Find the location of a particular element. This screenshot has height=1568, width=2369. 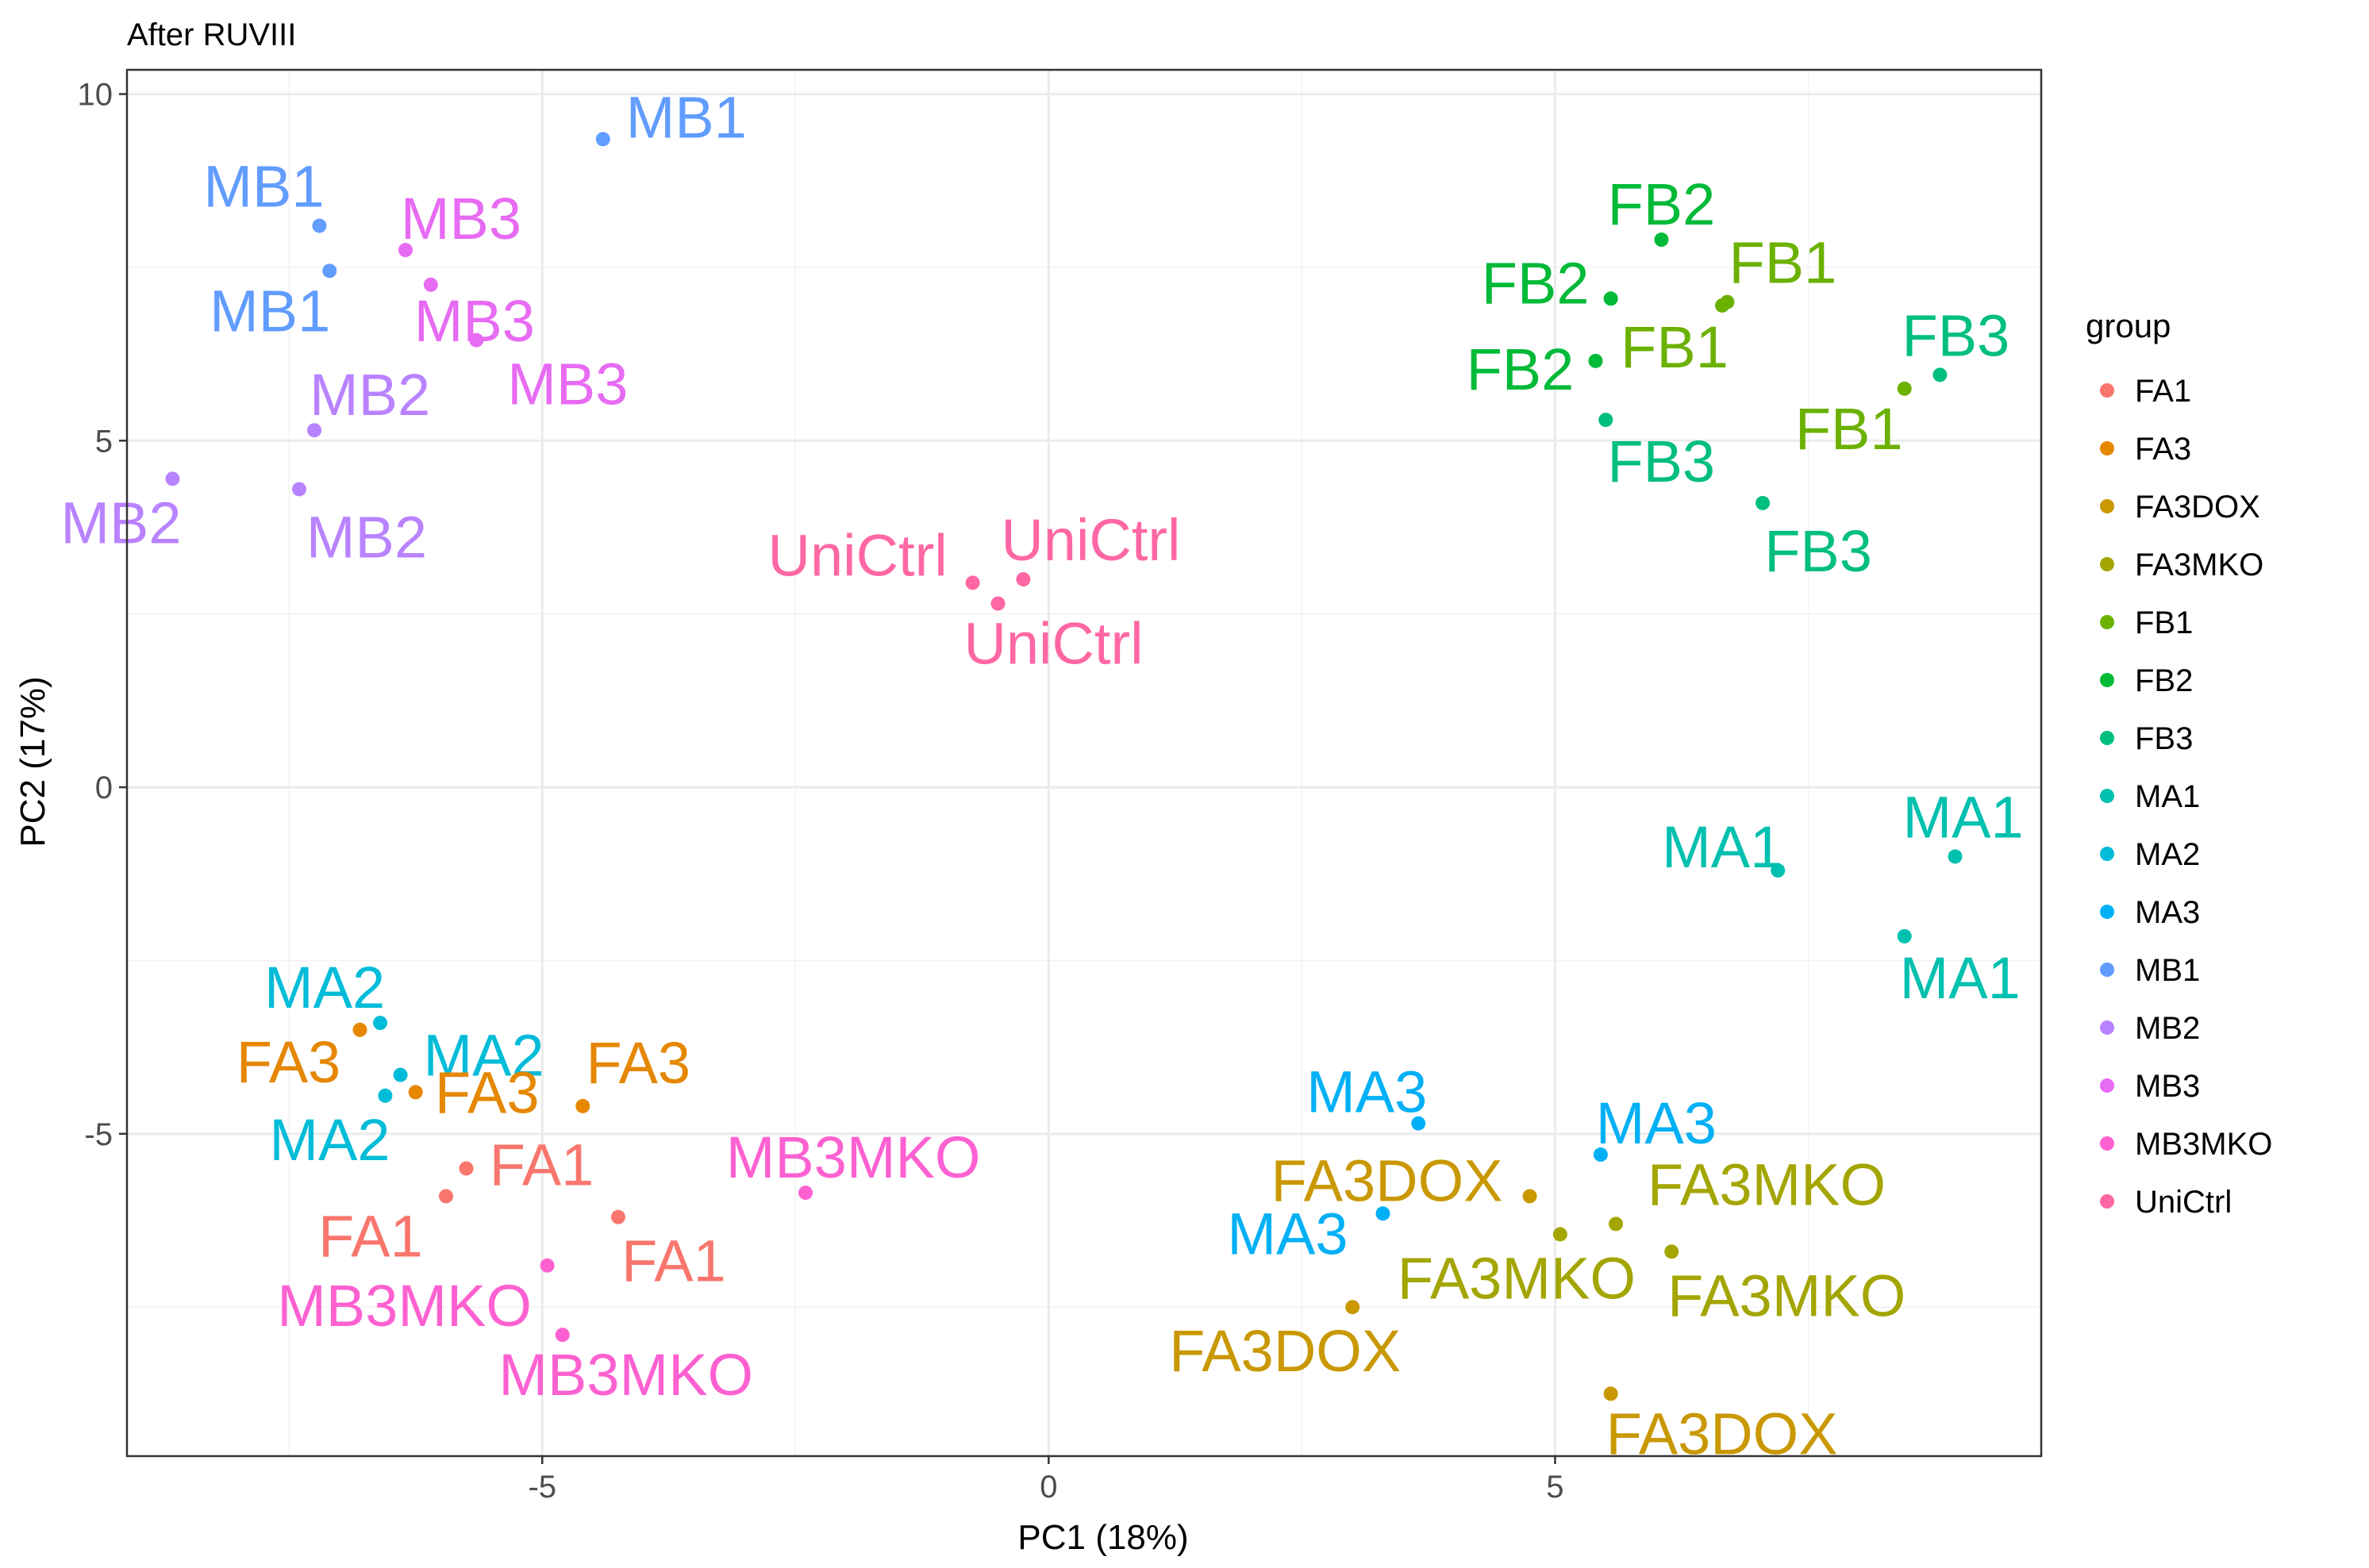

legend-label-unictrl: UniCtrl is located at coordinates (2183, 1202).